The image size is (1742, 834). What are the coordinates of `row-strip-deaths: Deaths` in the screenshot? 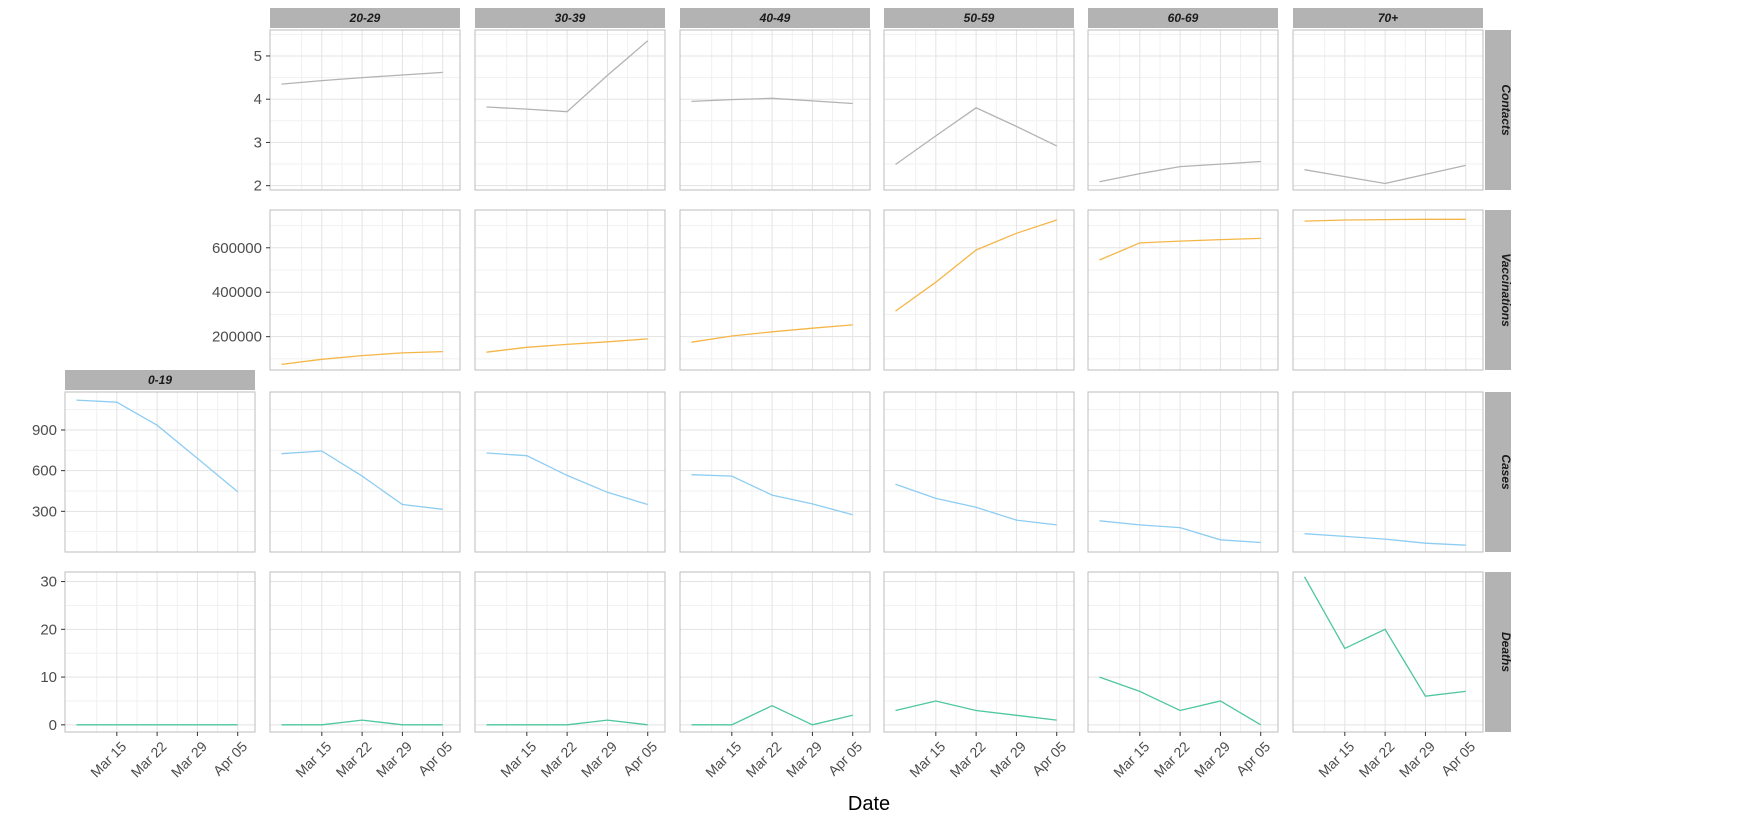 It's located at (1499, 652).